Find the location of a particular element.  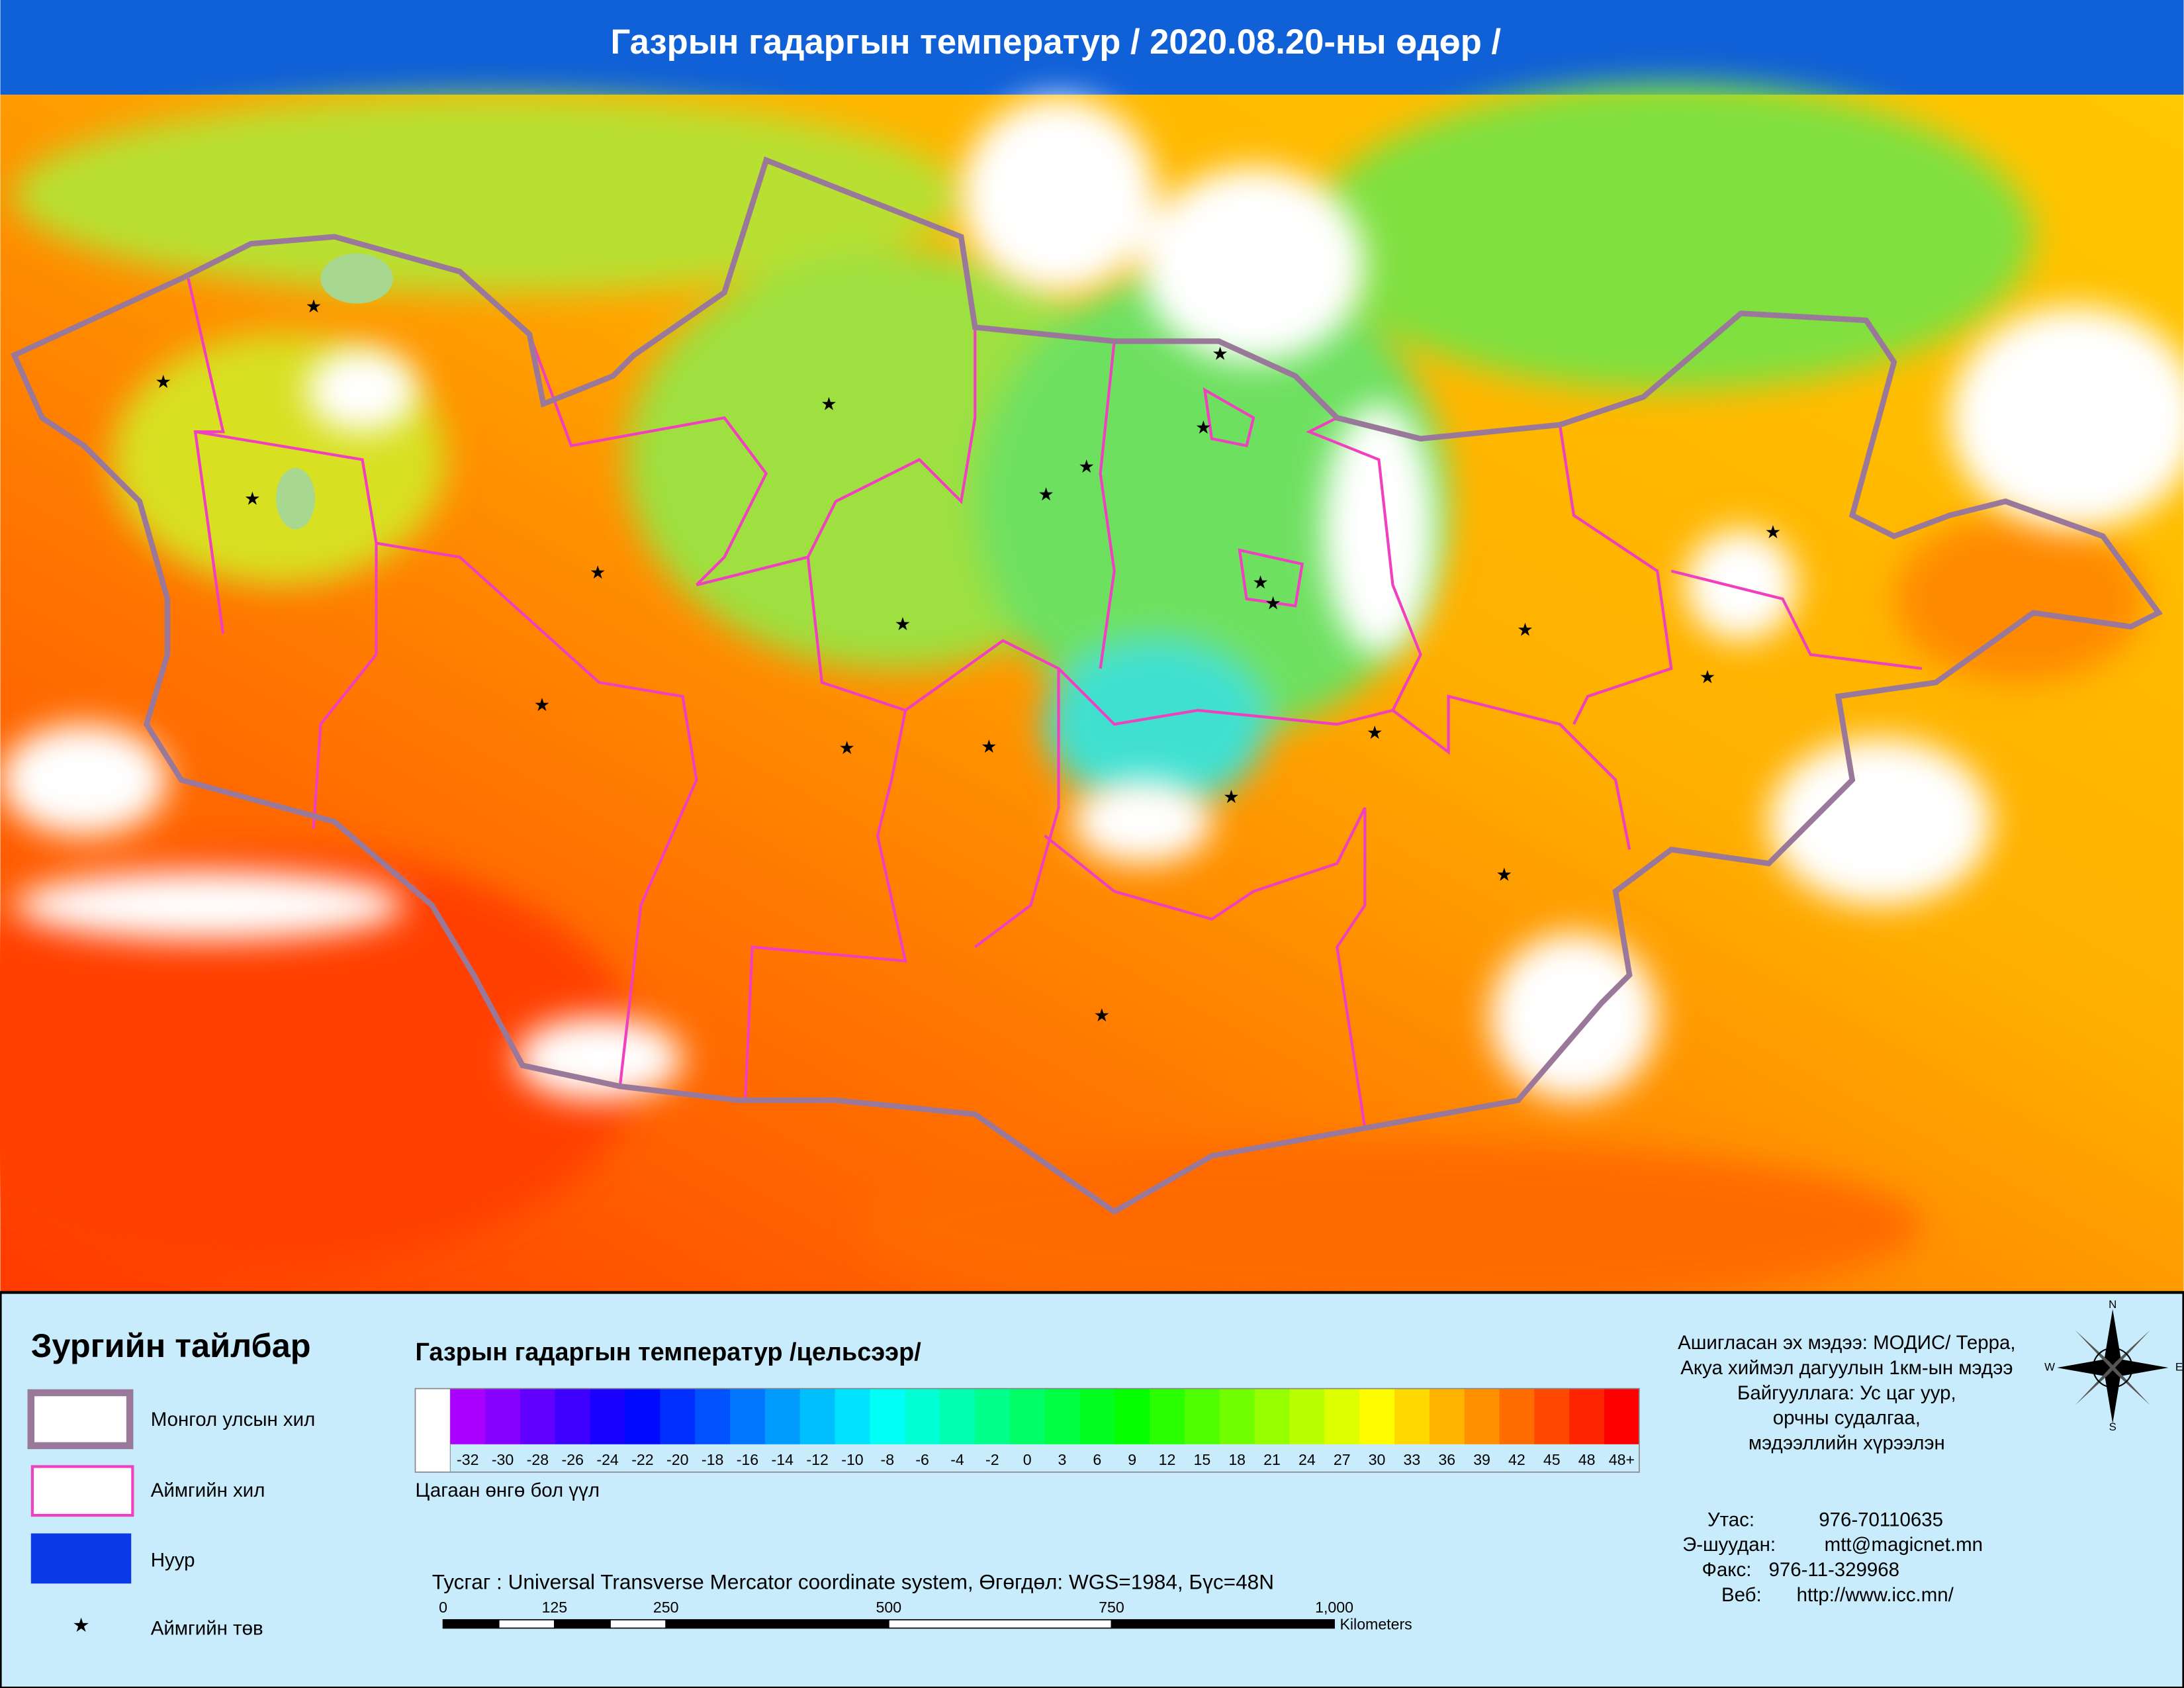

scale-label: 15 is located at coordinates (1201, 1459).